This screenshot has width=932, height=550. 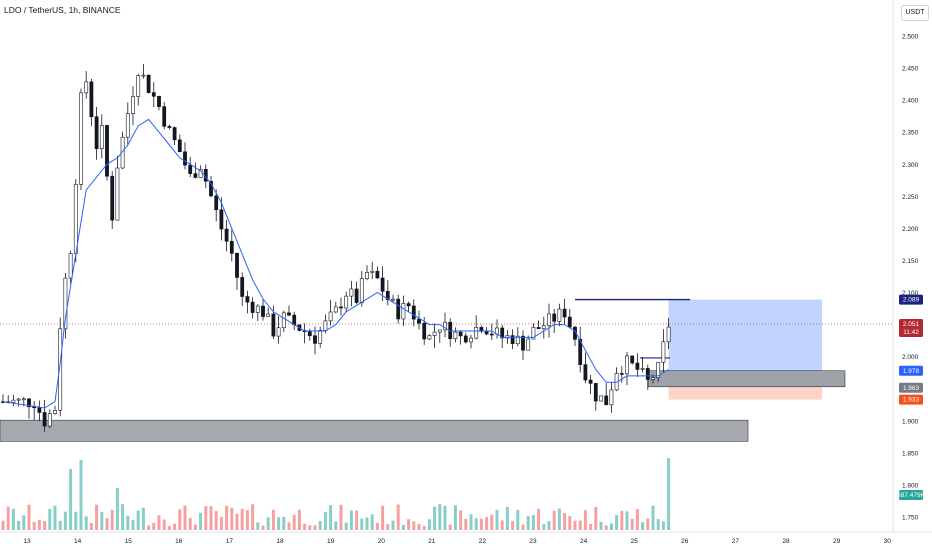 I want to click on price-tick-label: 2.000, so click(x=910, y=357).